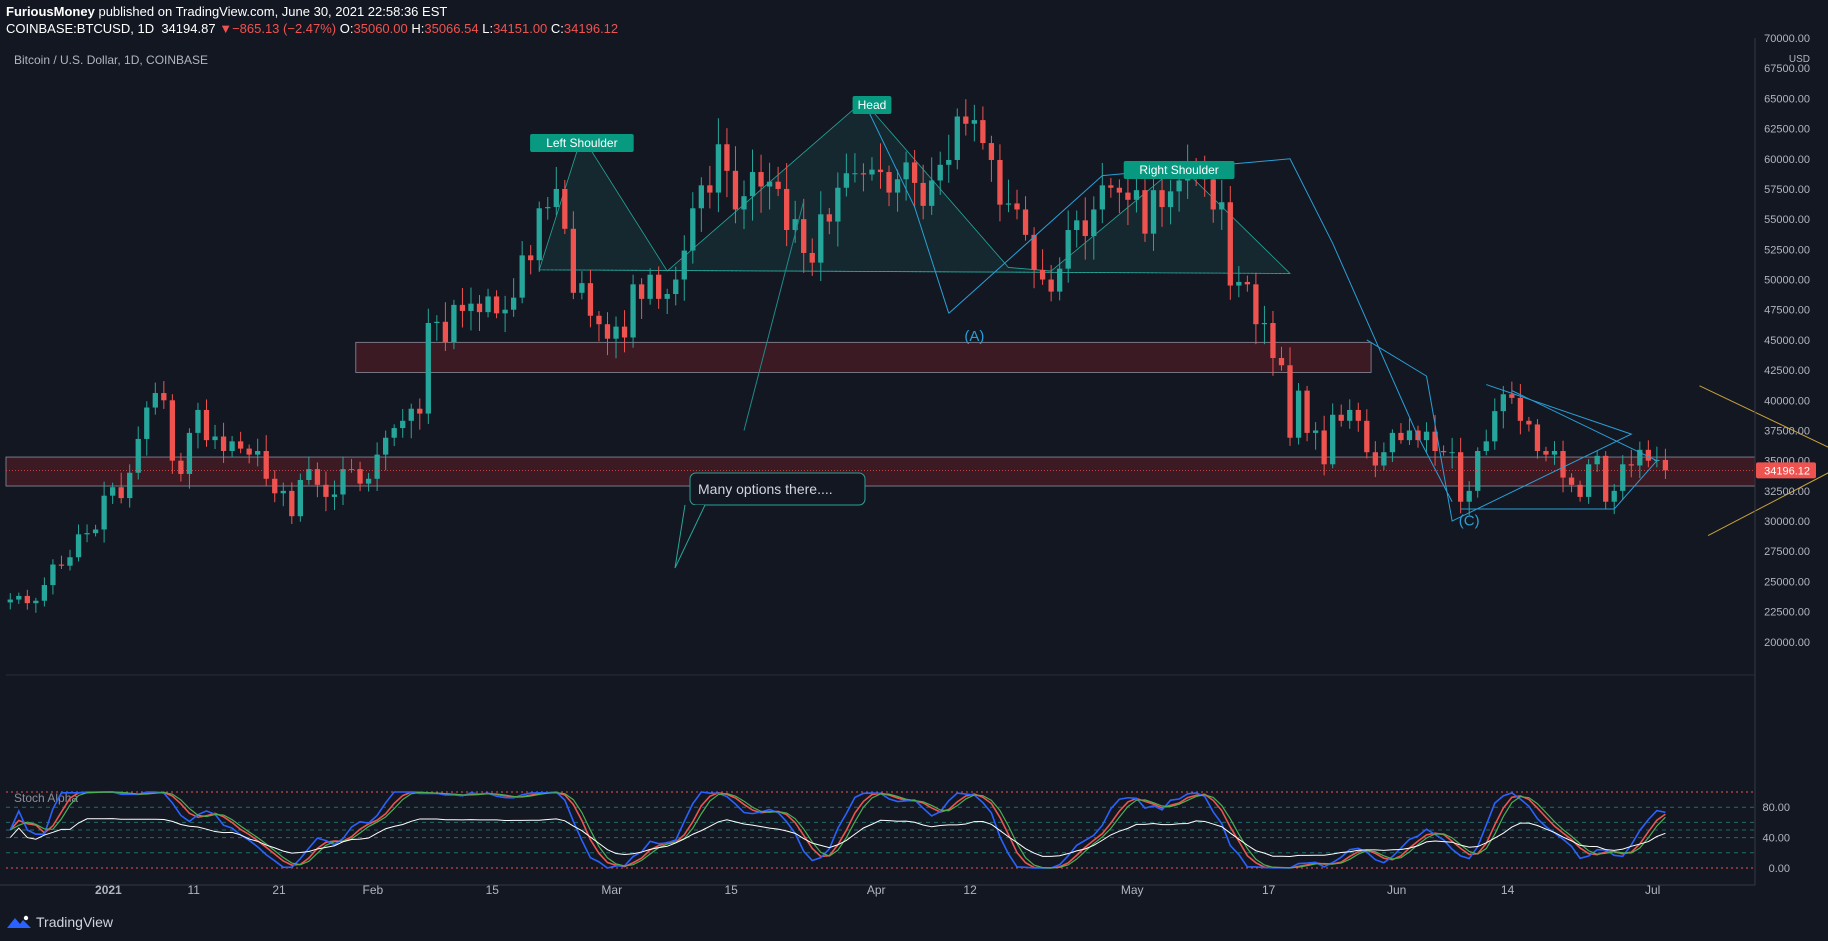  What do you see at coordinates (1787, 401) in the screenshot?
I see `y-tick-label: 40000.00` at bounding box center [1787, 401].